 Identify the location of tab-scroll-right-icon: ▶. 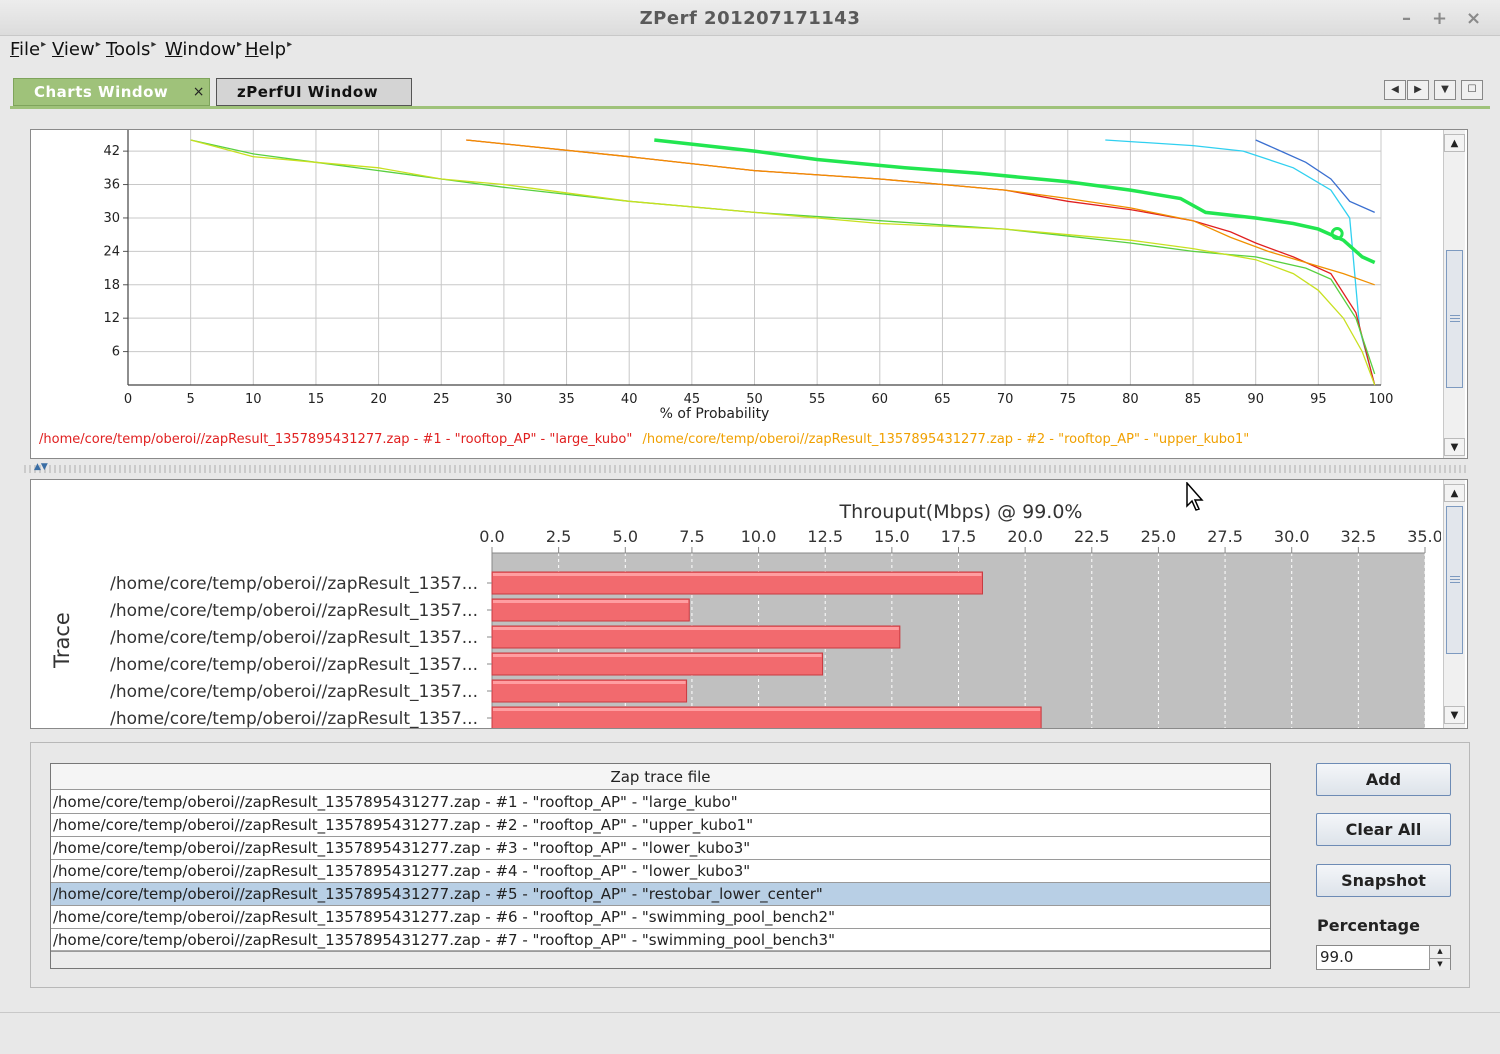
(1418, 90).